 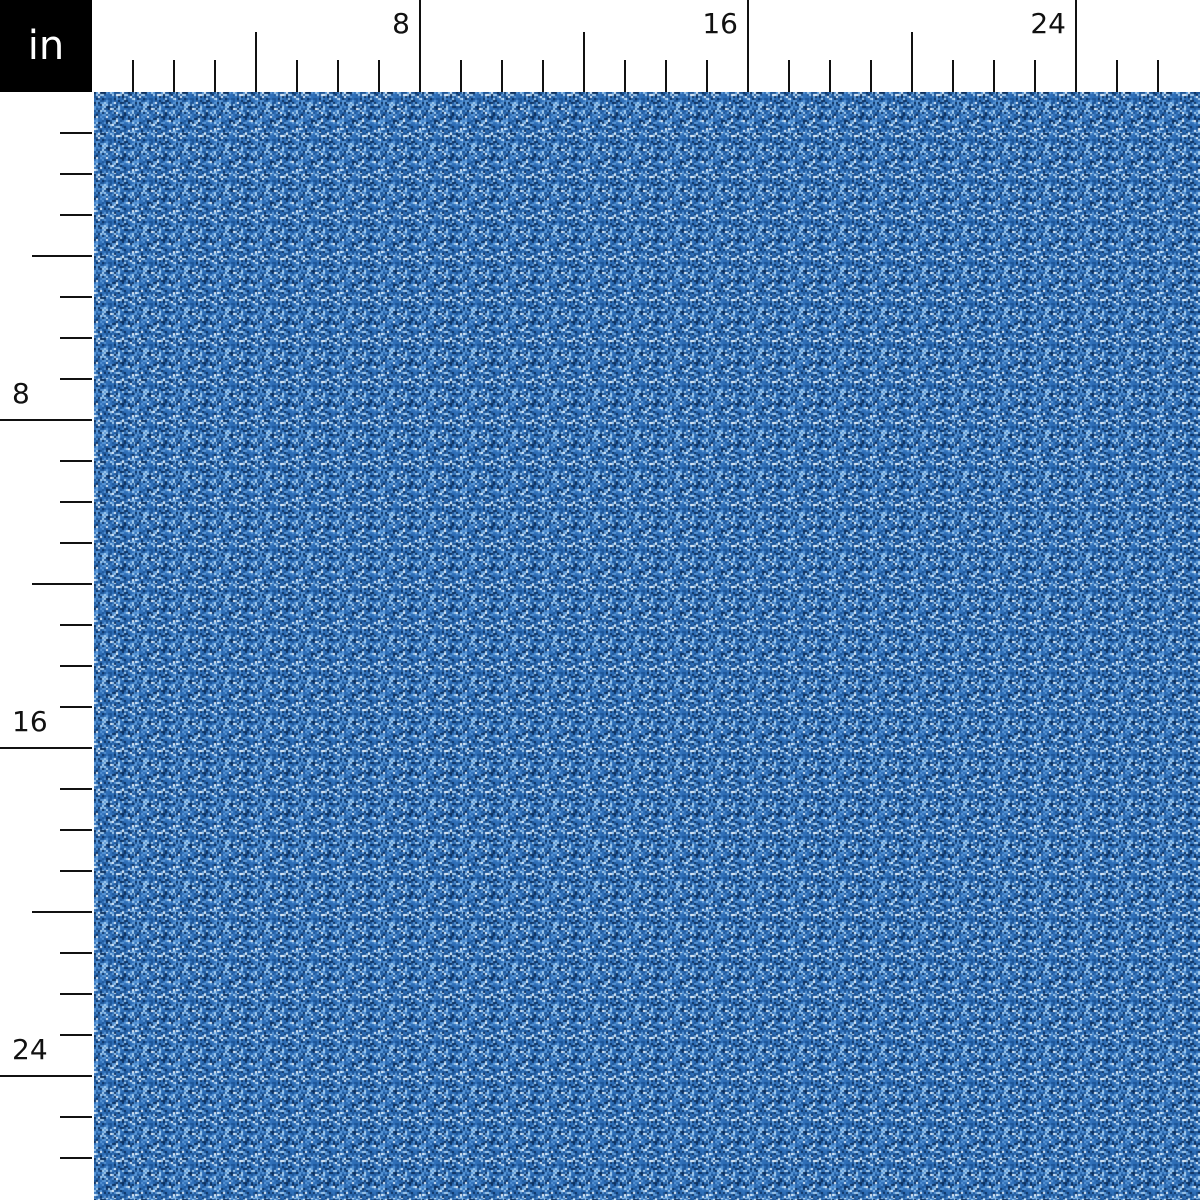 What do you see at coordinates (401, 23) in the screenshot?
I see `top-ruler-label: 8` at bounding box center [401, 23].